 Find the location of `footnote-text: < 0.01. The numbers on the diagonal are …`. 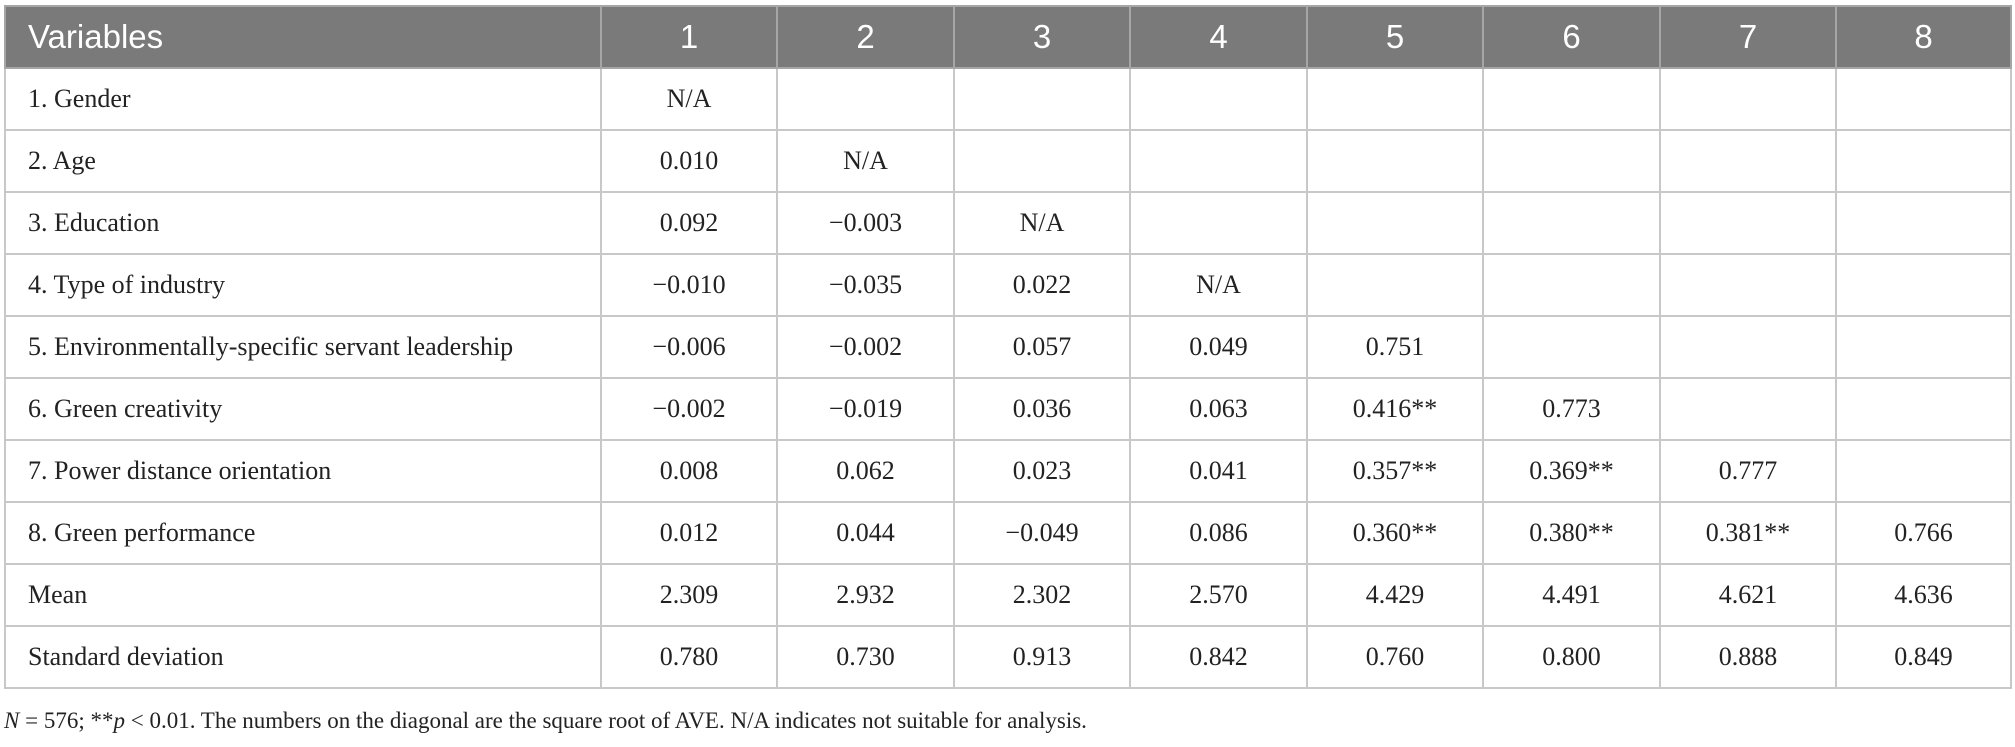

footnote-text: < 0.01. The numbers on the diagonal are … is located at coordinates (605, 720).